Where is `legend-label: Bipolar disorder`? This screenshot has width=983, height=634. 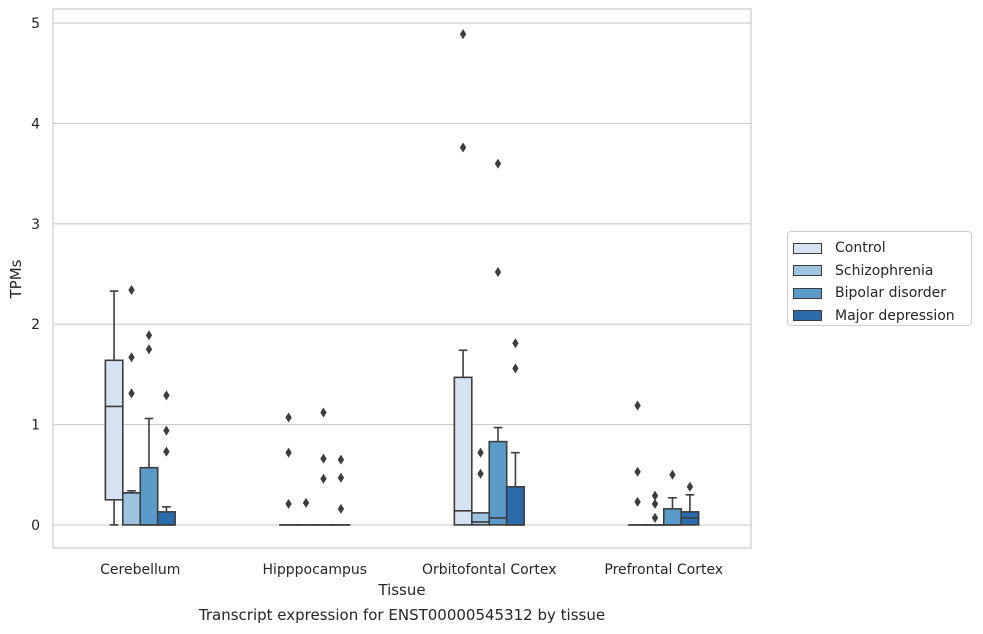
legend-label: Bipolar disorder is located at coordinates (891, 293).